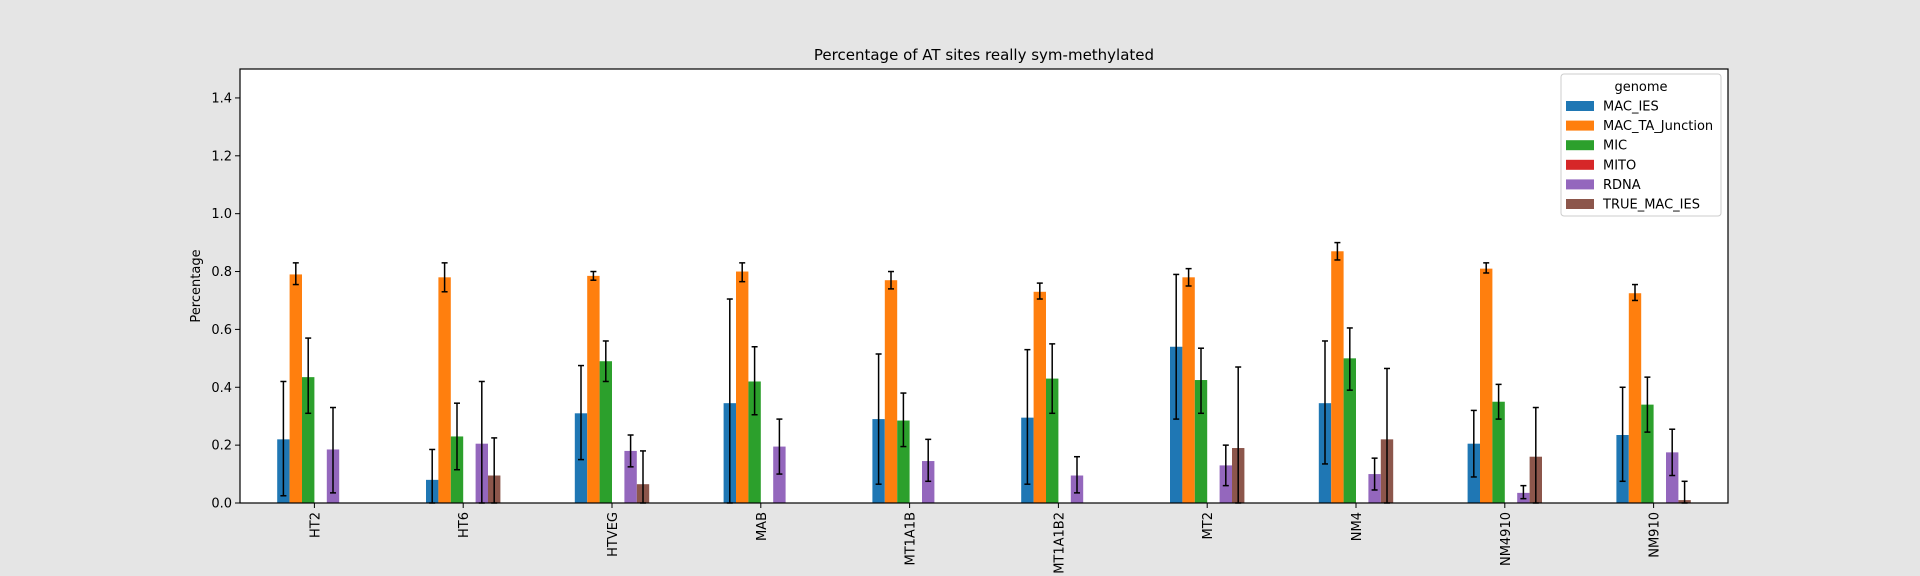 The image size is (1920, 576). What do you see at coordinates (1039, 397) in the screenshot?
I see `bar-mac-ta-junction-mt1a1b2` at bounding box center [1039, 397].